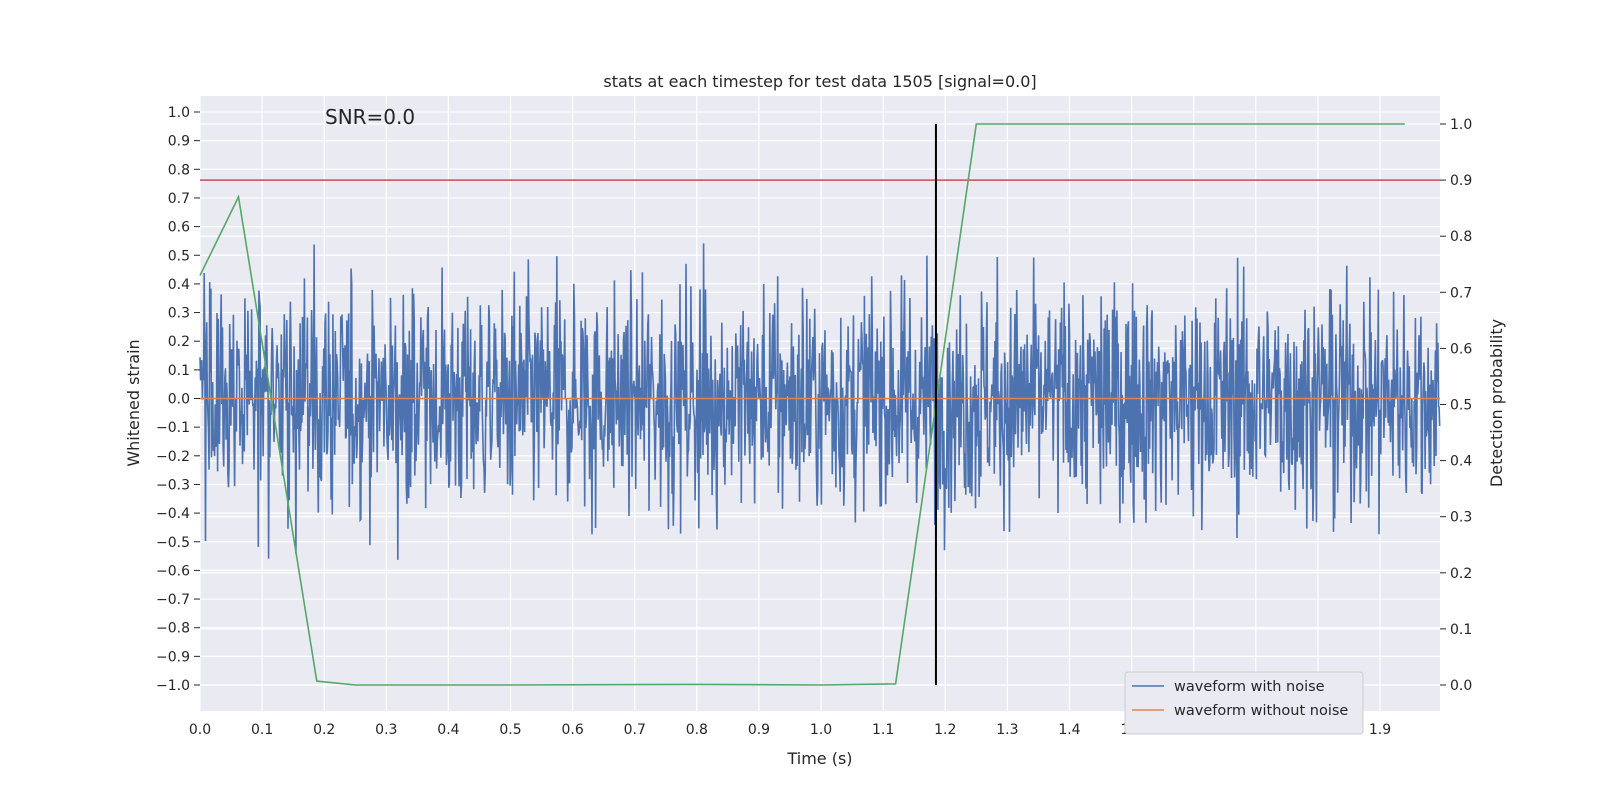 The width and height of the screenshot is (1600, 800). Describe the element at coordinates (1461, 293) in the screenshot. I see `y2-tick-label: 0.7` at that location.